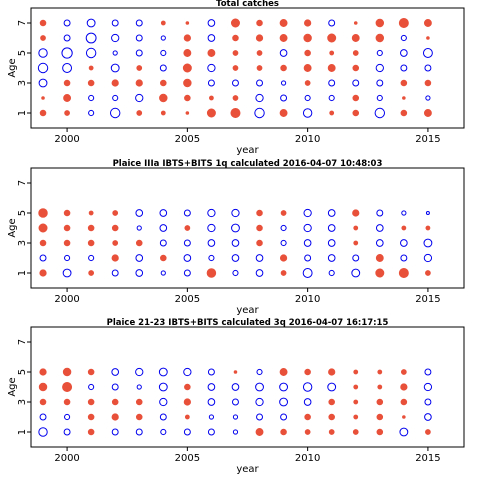 The image size is (480, 480). What do you see at coordinates (163, 402) in the screenshot?
I see `bubble-age3-2004` at bounding box center [163, 402].